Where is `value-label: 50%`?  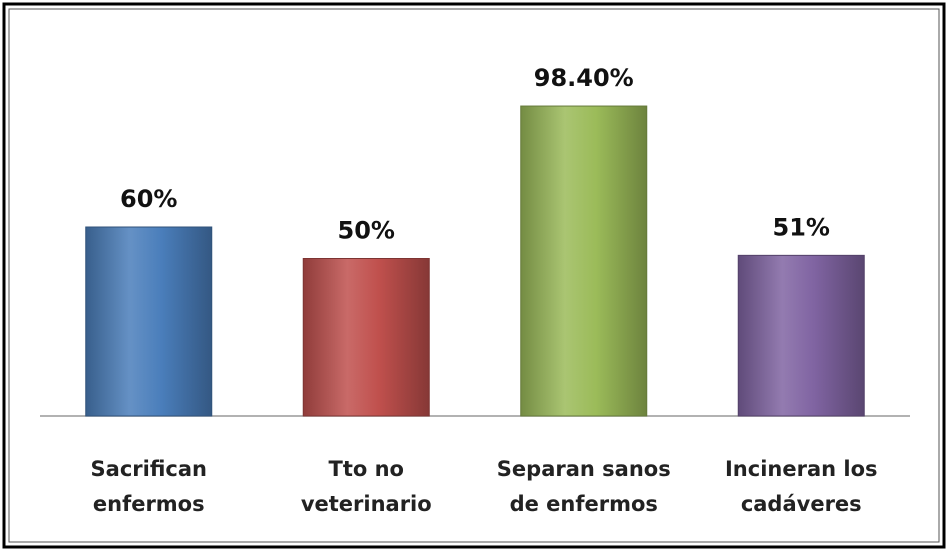 value-label: 50% is located at coordinates (366, 231).